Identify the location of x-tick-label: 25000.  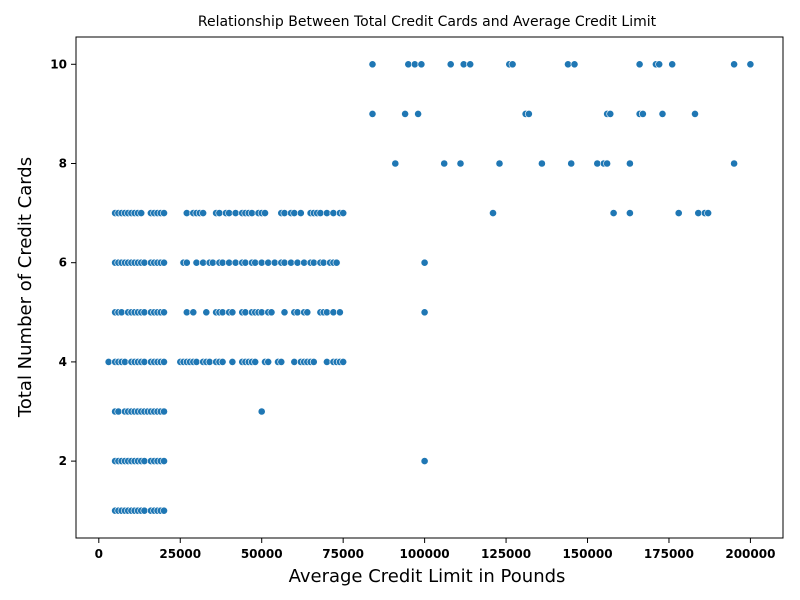
(180, 554).